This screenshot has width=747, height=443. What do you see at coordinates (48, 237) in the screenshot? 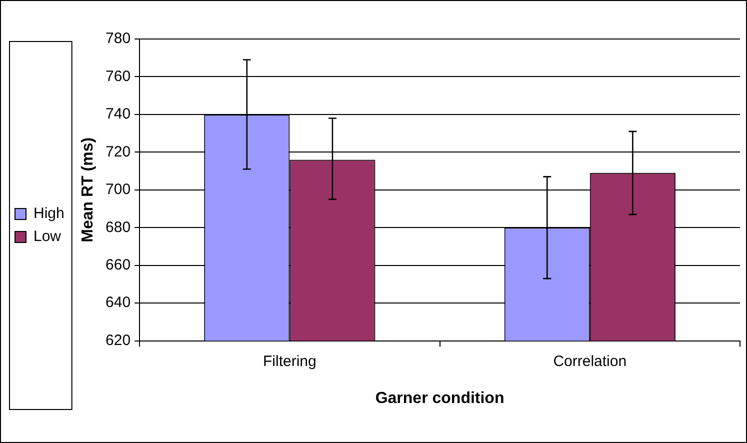
I see `legend-label: Low` at bounding box center [48, 237].